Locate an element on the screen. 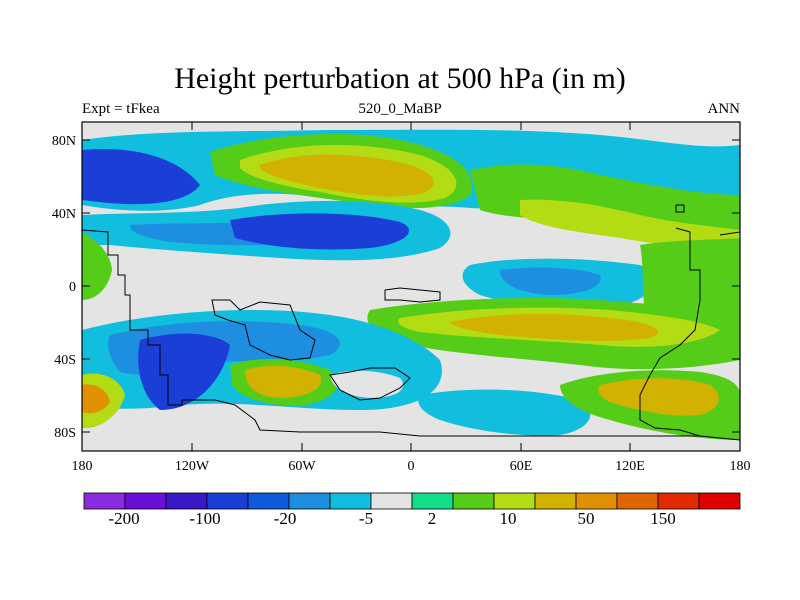 The image size is (800, 600). plot-title: Height perturbation at 500 hPa (in m) is located at coordinates (400, 78).